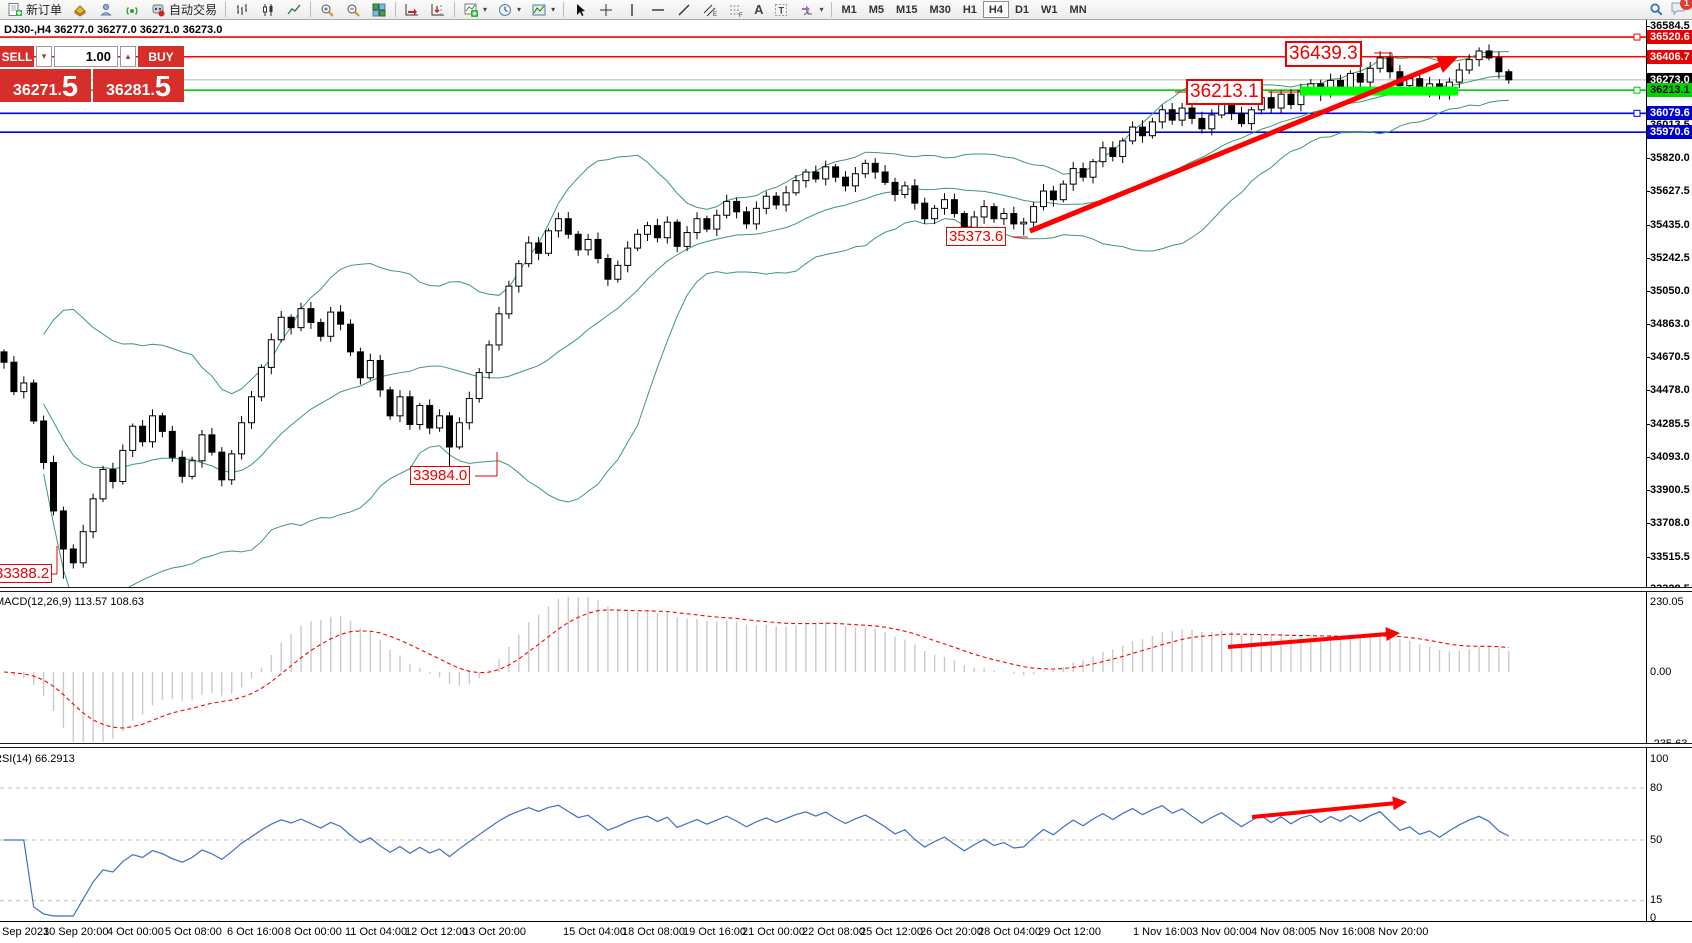 This screenshot has height=943, width=1692. I want to click on time-axis-label: 15 Oct 04:00, so click(594, 932).